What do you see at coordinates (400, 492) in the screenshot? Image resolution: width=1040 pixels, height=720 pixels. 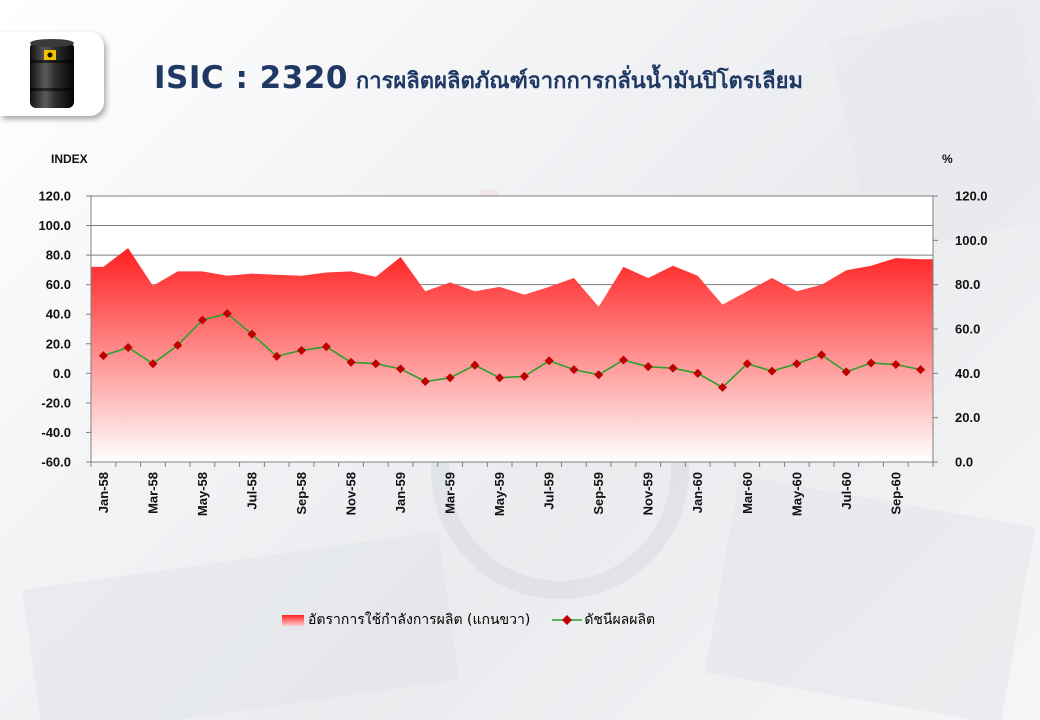 I see `x-tick-label: Jan-59` at bounding box center [400, 492].